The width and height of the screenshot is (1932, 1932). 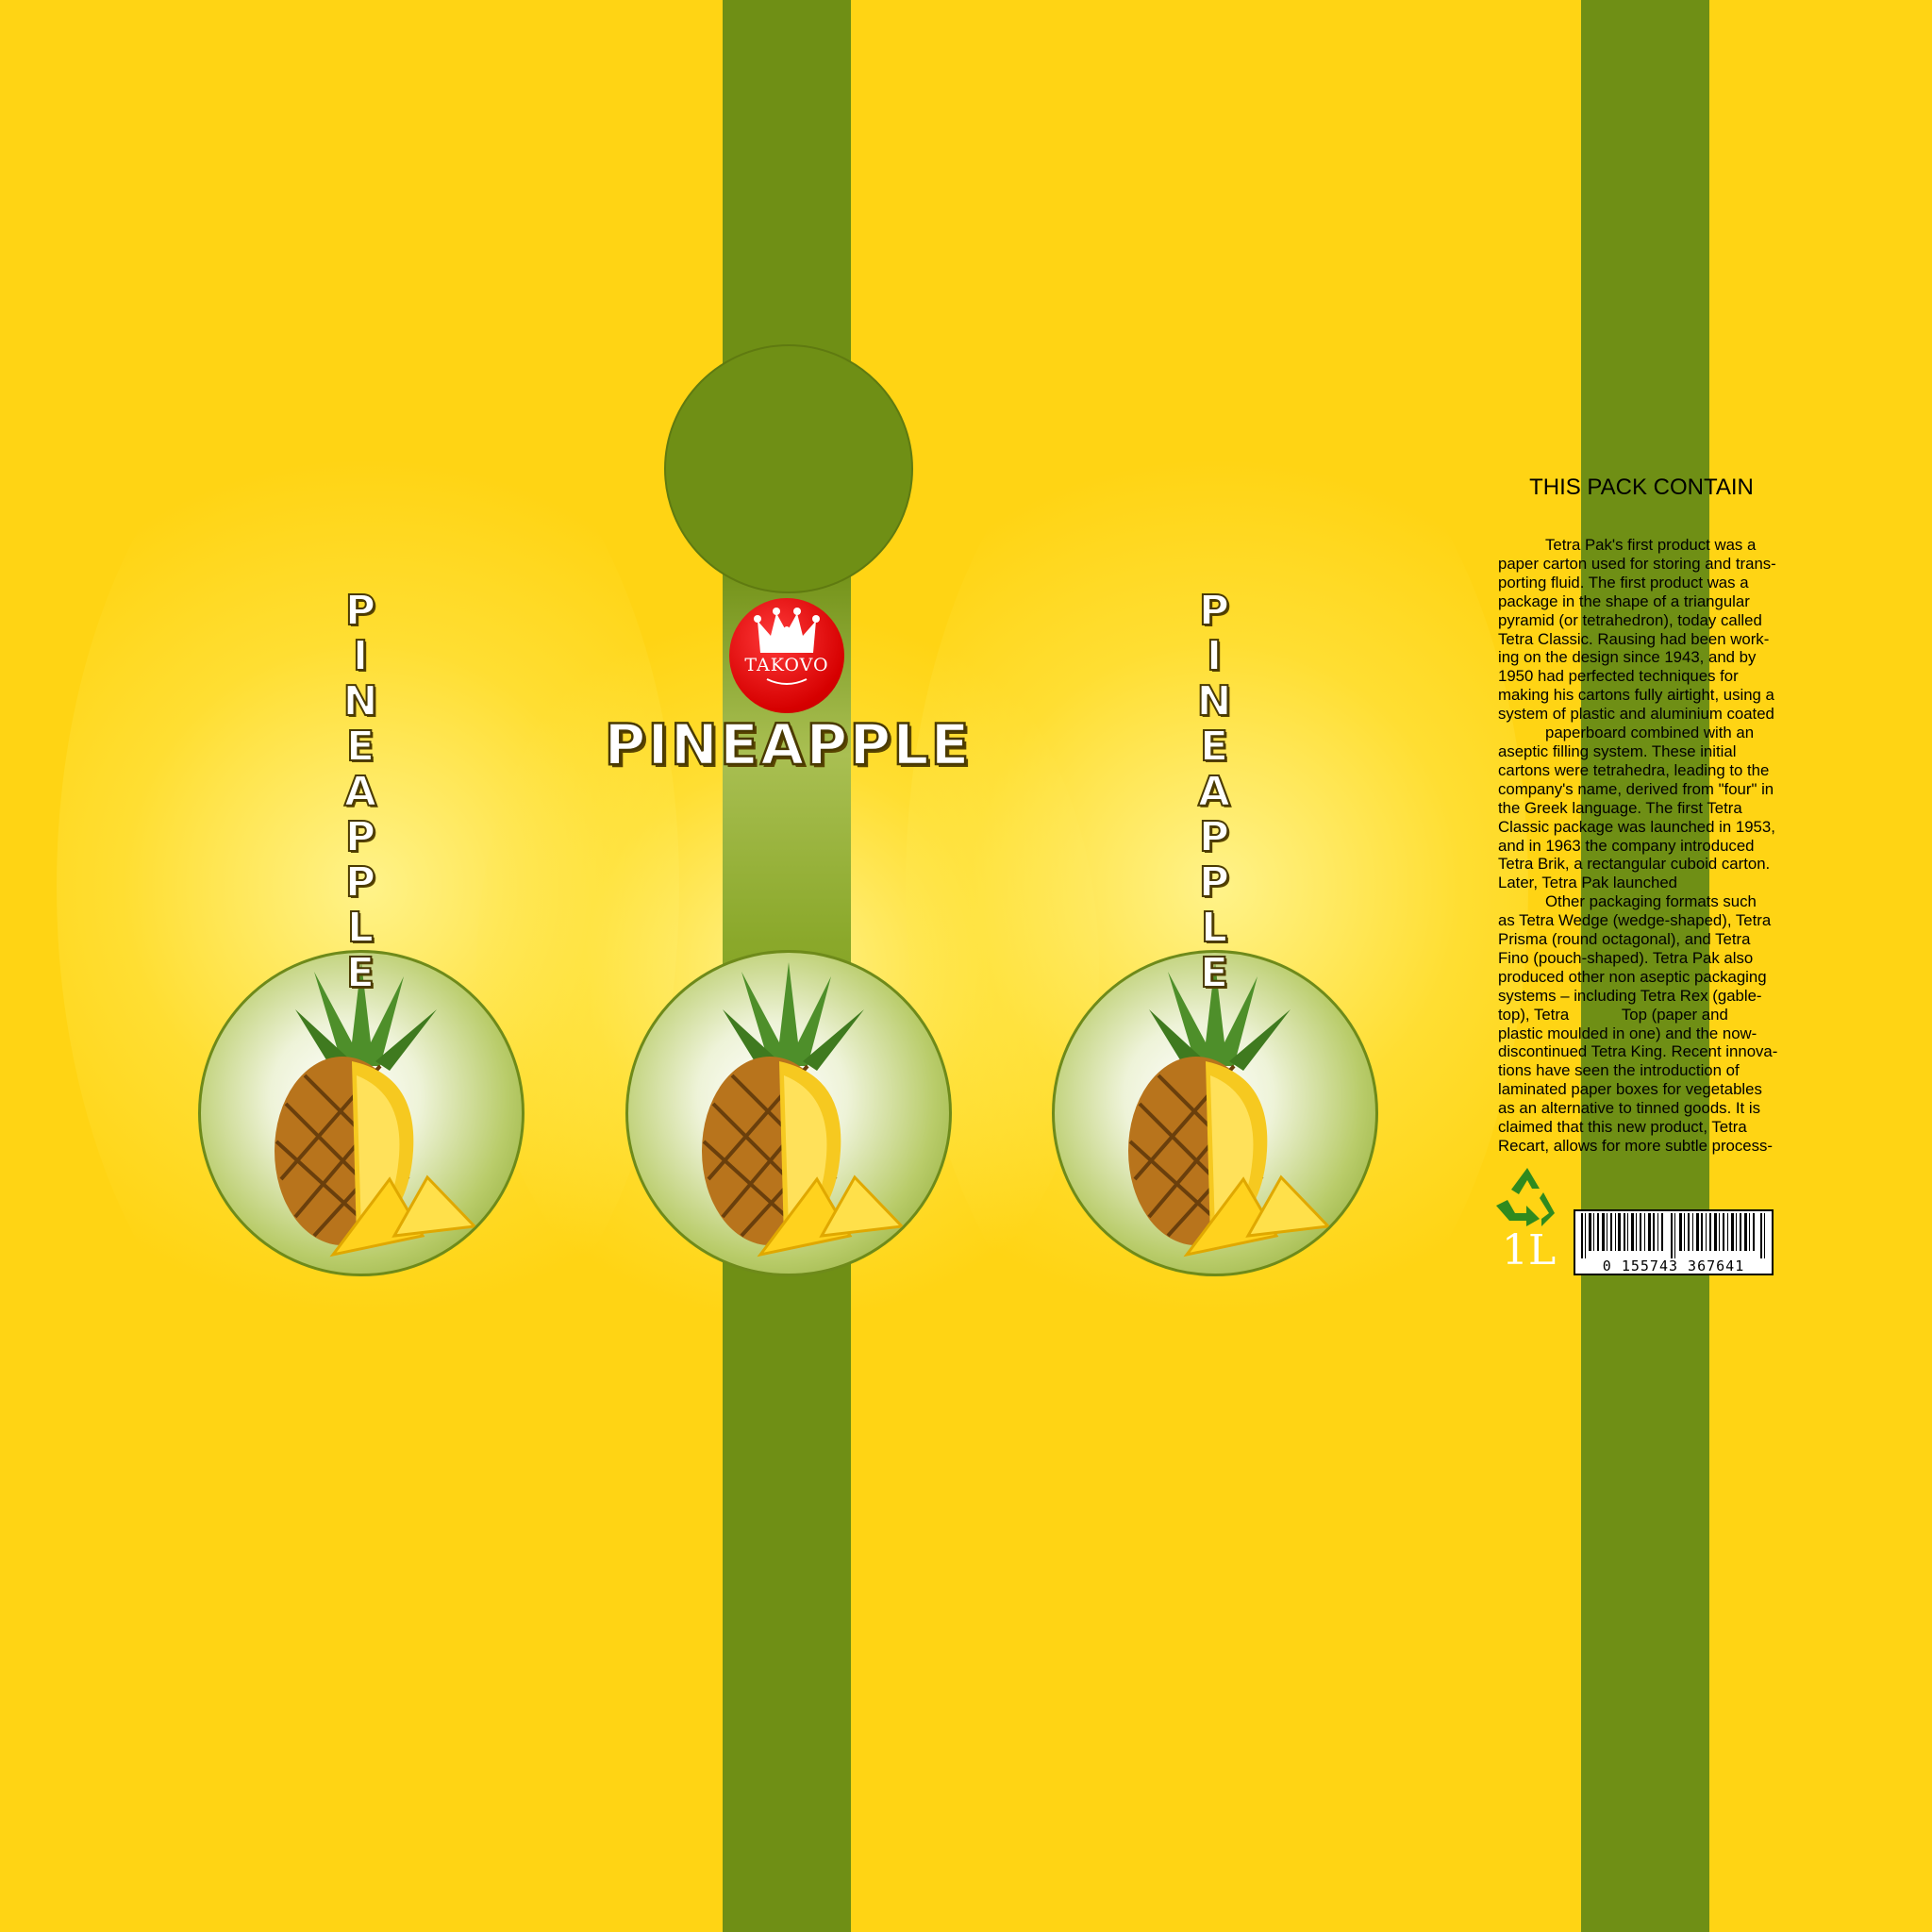 What do you see at coordinates (1651, 545) in the screenshot?
I see `text-line: Tetra Pak's first product was a` at bounding box center [1651, 545].